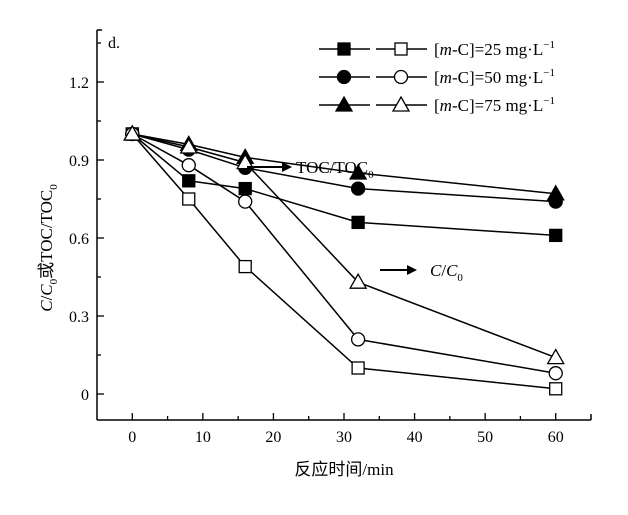 This screenshot has height=515, width=628. Describe the element at coordinates (344, 49) in the screenshot. I see `legend-marker-filled-square` at that location.